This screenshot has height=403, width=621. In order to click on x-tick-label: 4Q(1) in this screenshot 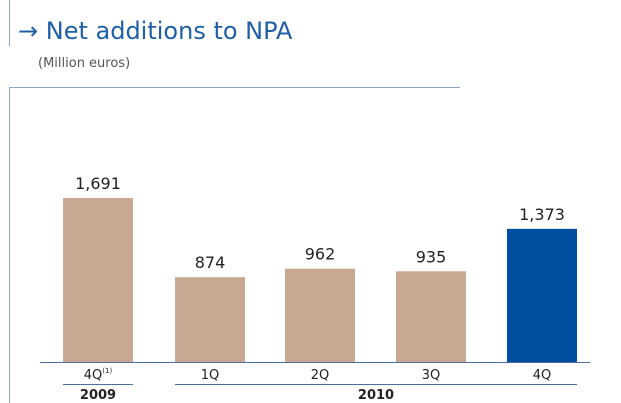, I will do `click(98, 375)`.